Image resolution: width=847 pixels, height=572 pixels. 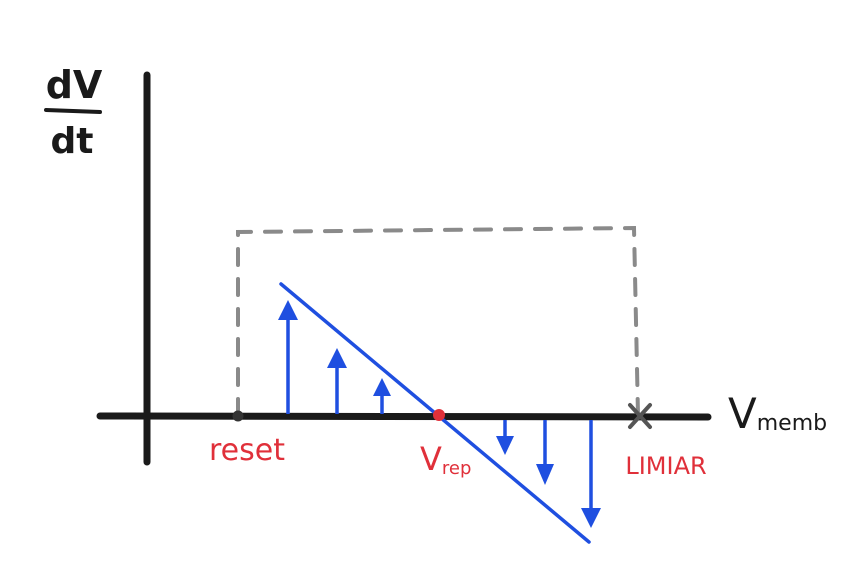 I want to click on threshold-label: LIMIAR, so click(x=665, y=466).